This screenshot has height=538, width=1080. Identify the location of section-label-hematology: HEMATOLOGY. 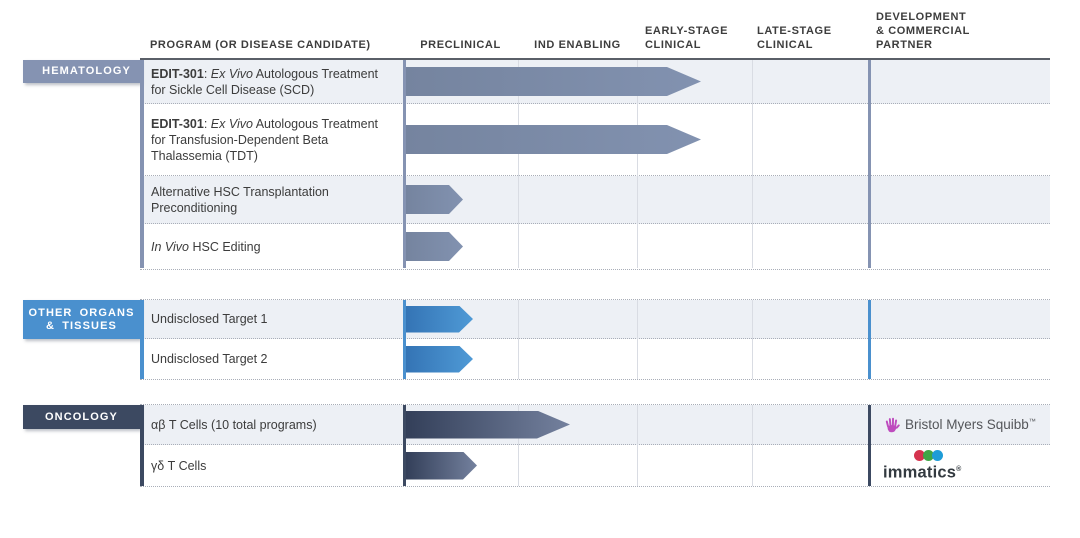
(81, 71).